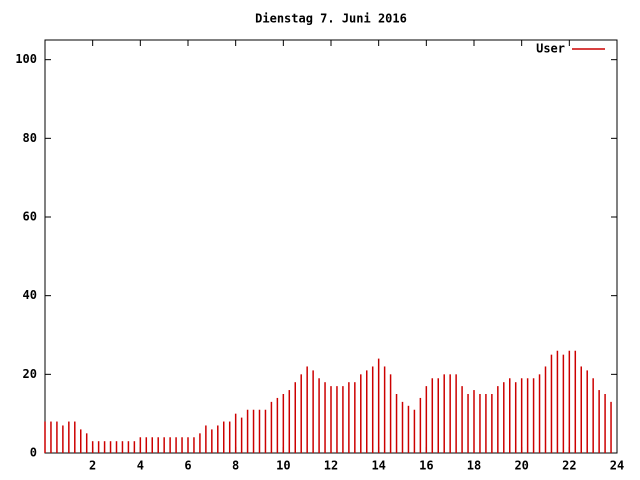 The image size is (640, 480). Describe the element at coordinates (235, 466) in the screenshot. I see `x-tick-label: 8` at that location.